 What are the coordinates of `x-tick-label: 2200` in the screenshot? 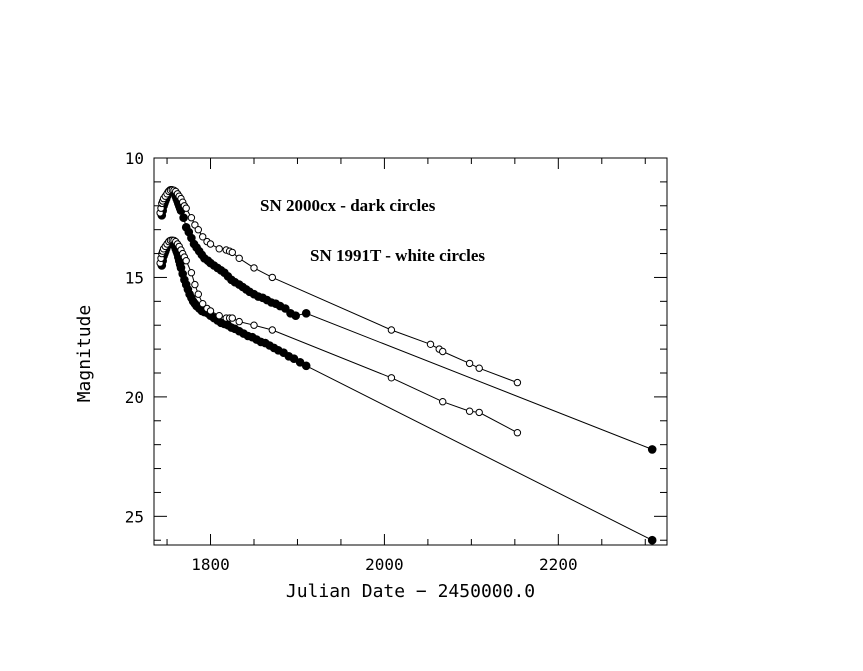 It's located at (558, 564).